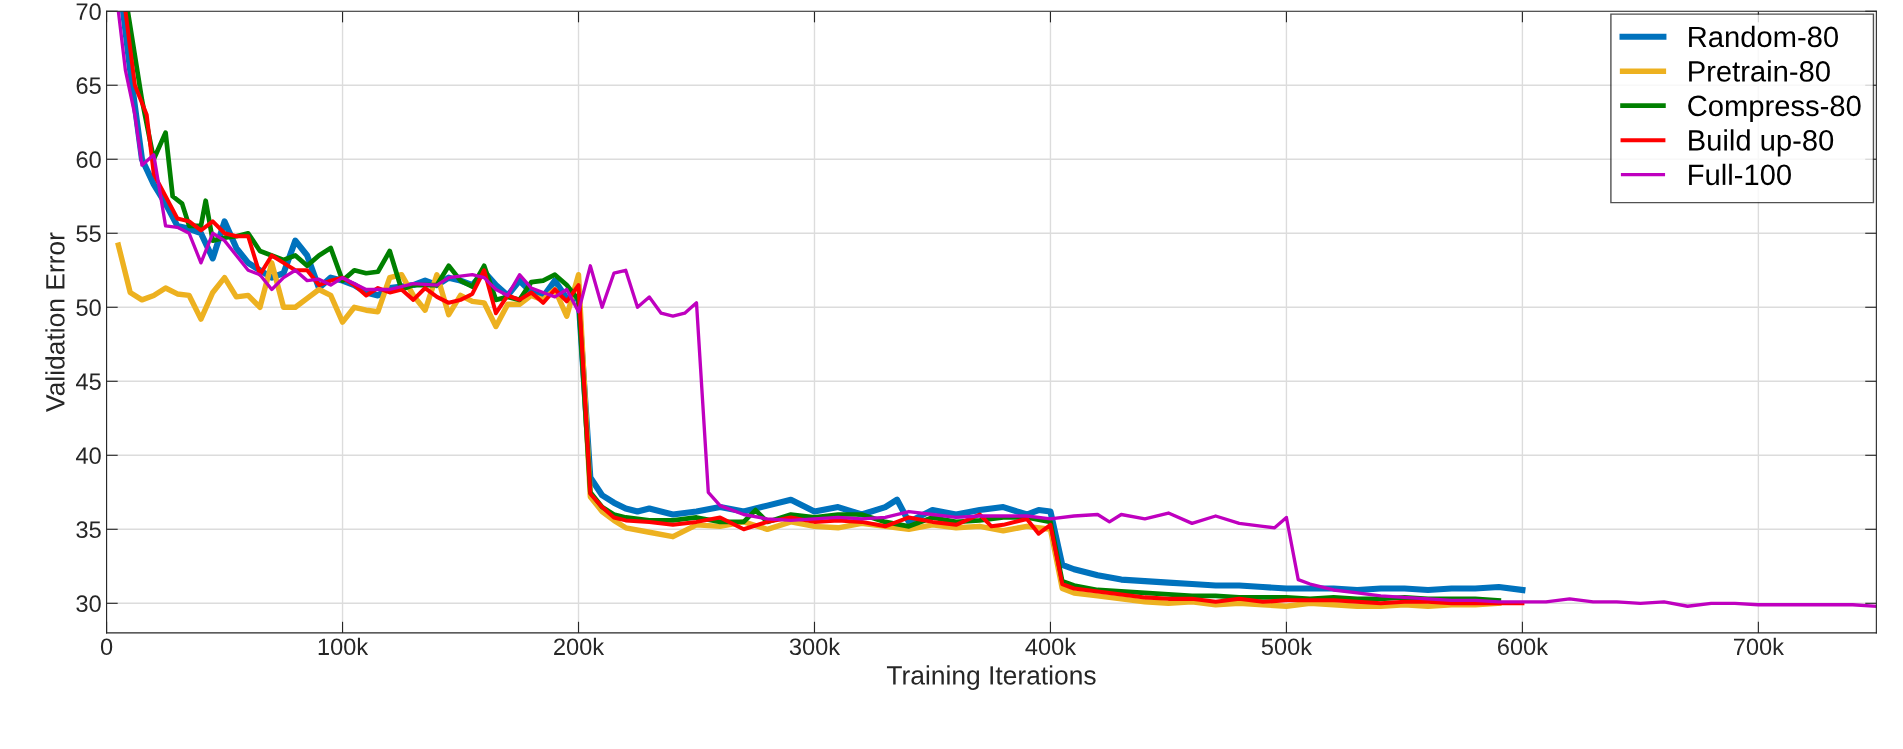 The image size is (1903, 749). Describe the element at coordinates (88, 160) in the screenshot. I see `y-tick-label: 60` at that location.